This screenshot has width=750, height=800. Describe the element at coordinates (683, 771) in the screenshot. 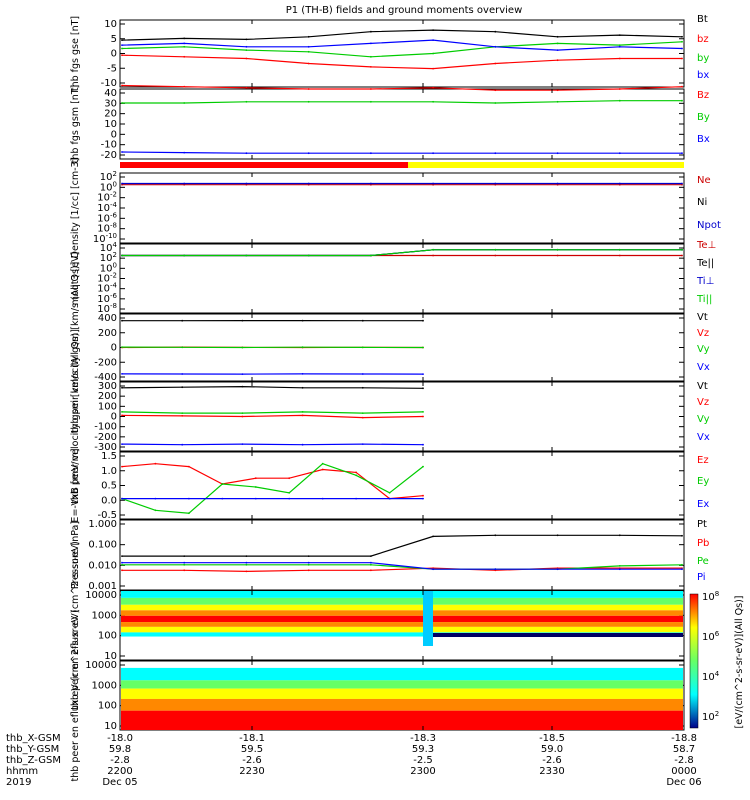

I see `table-cell: 0000` at that location.